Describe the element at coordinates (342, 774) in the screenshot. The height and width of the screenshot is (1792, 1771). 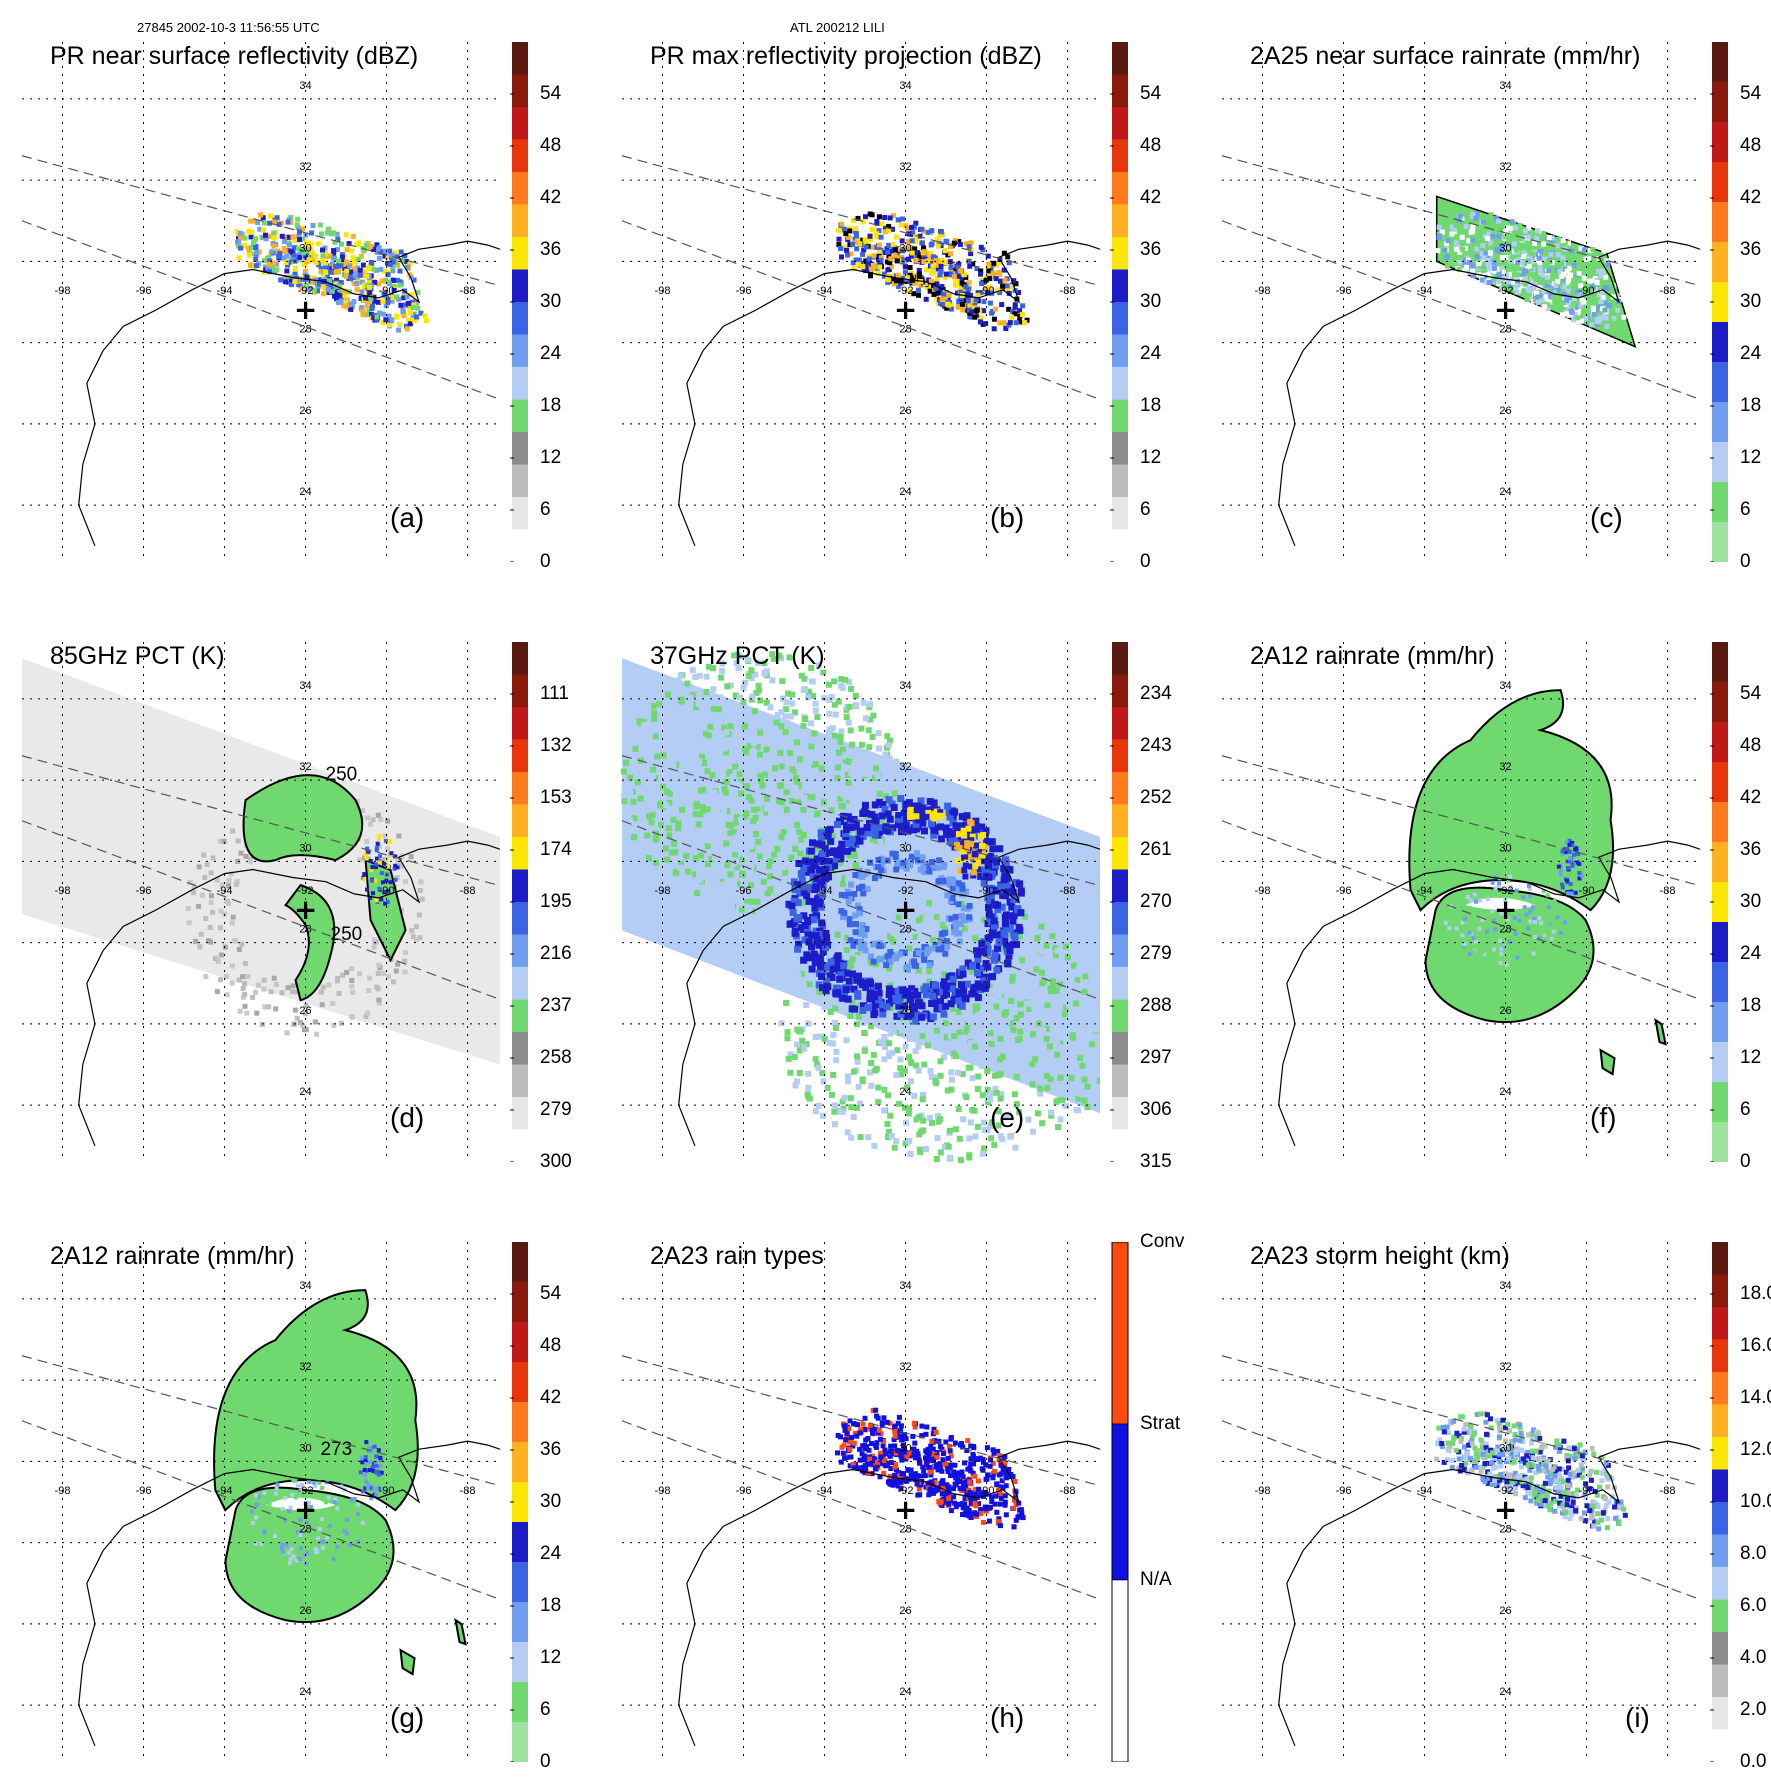
I see `contour-label: 250` at that location.